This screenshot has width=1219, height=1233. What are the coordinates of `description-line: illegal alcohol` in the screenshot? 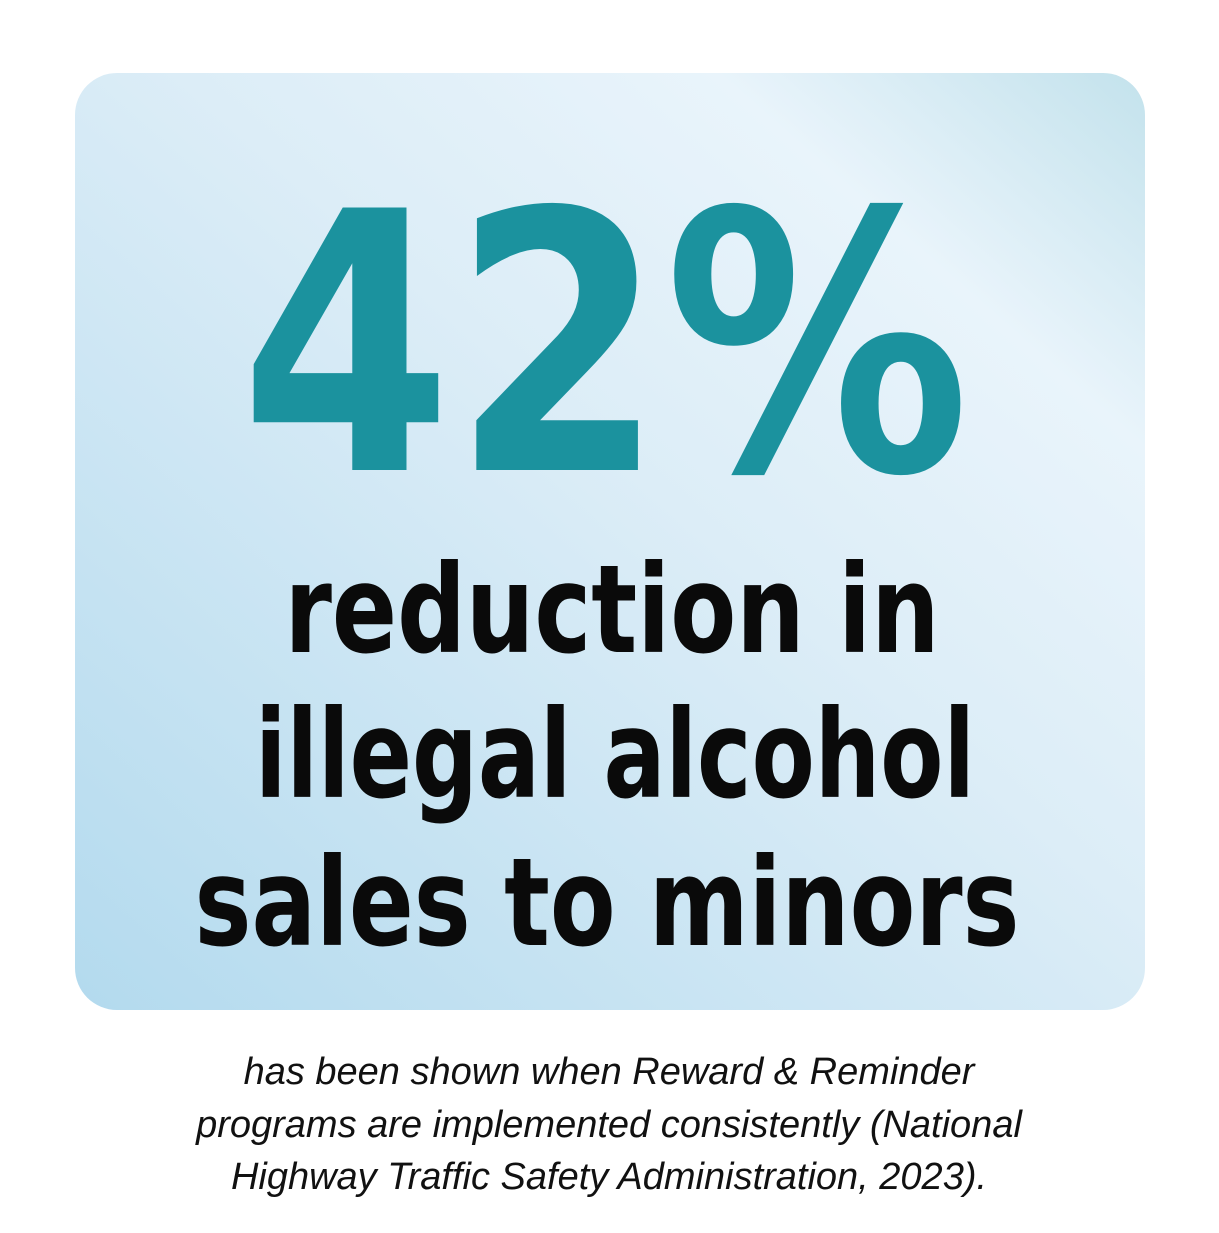 It's located at (615, 755).